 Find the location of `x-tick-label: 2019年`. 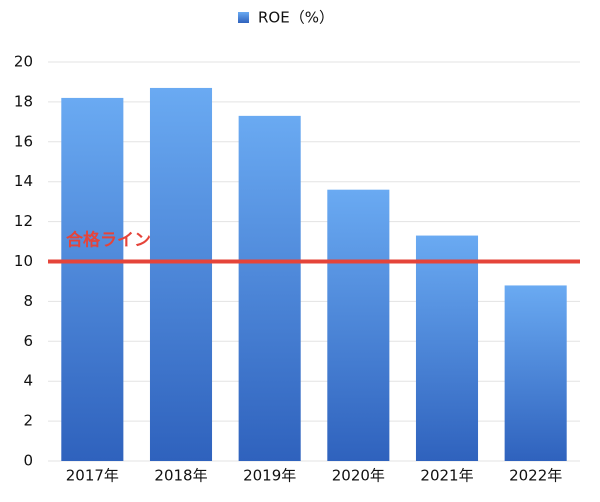

x-tick-label: 2019年 is located at coordinates (269, 476).